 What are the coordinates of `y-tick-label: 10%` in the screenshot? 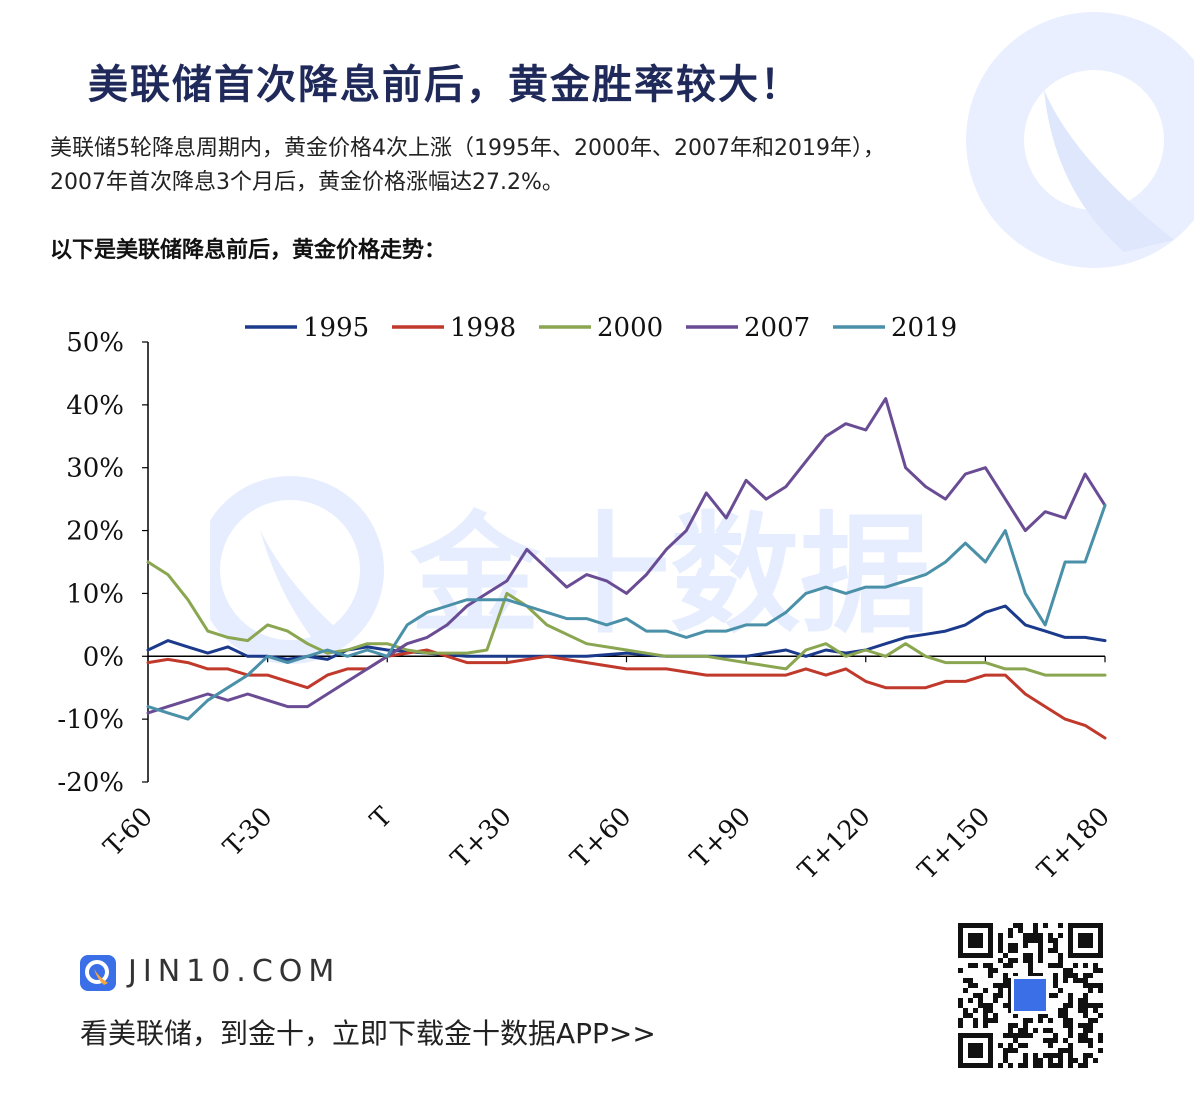 It's located at (95, 594).